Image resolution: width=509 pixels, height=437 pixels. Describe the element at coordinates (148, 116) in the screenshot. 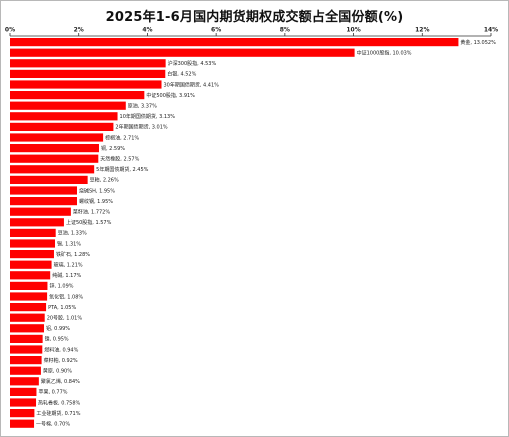

I see `bar-data-label: 10年期国债期货, 3.13%` at that location.